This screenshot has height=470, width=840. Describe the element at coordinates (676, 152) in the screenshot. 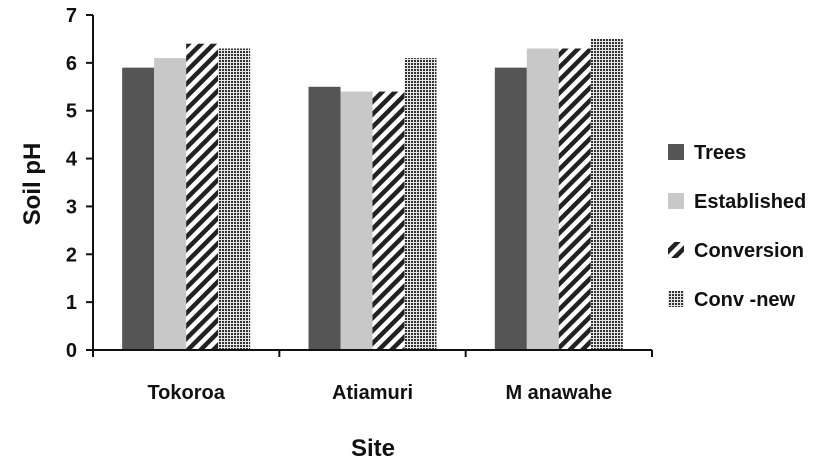

I see `legend-swatch-trees` at that location.